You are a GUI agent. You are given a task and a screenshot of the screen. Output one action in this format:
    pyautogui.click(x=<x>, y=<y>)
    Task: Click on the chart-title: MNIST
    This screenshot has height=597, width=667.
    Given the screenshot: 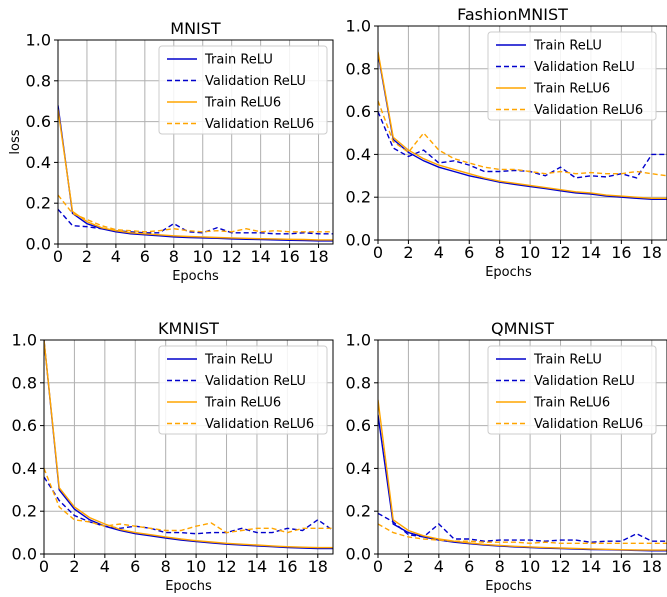 What is the action you would take?
    pyautogui.click(x=195, y=28)
    